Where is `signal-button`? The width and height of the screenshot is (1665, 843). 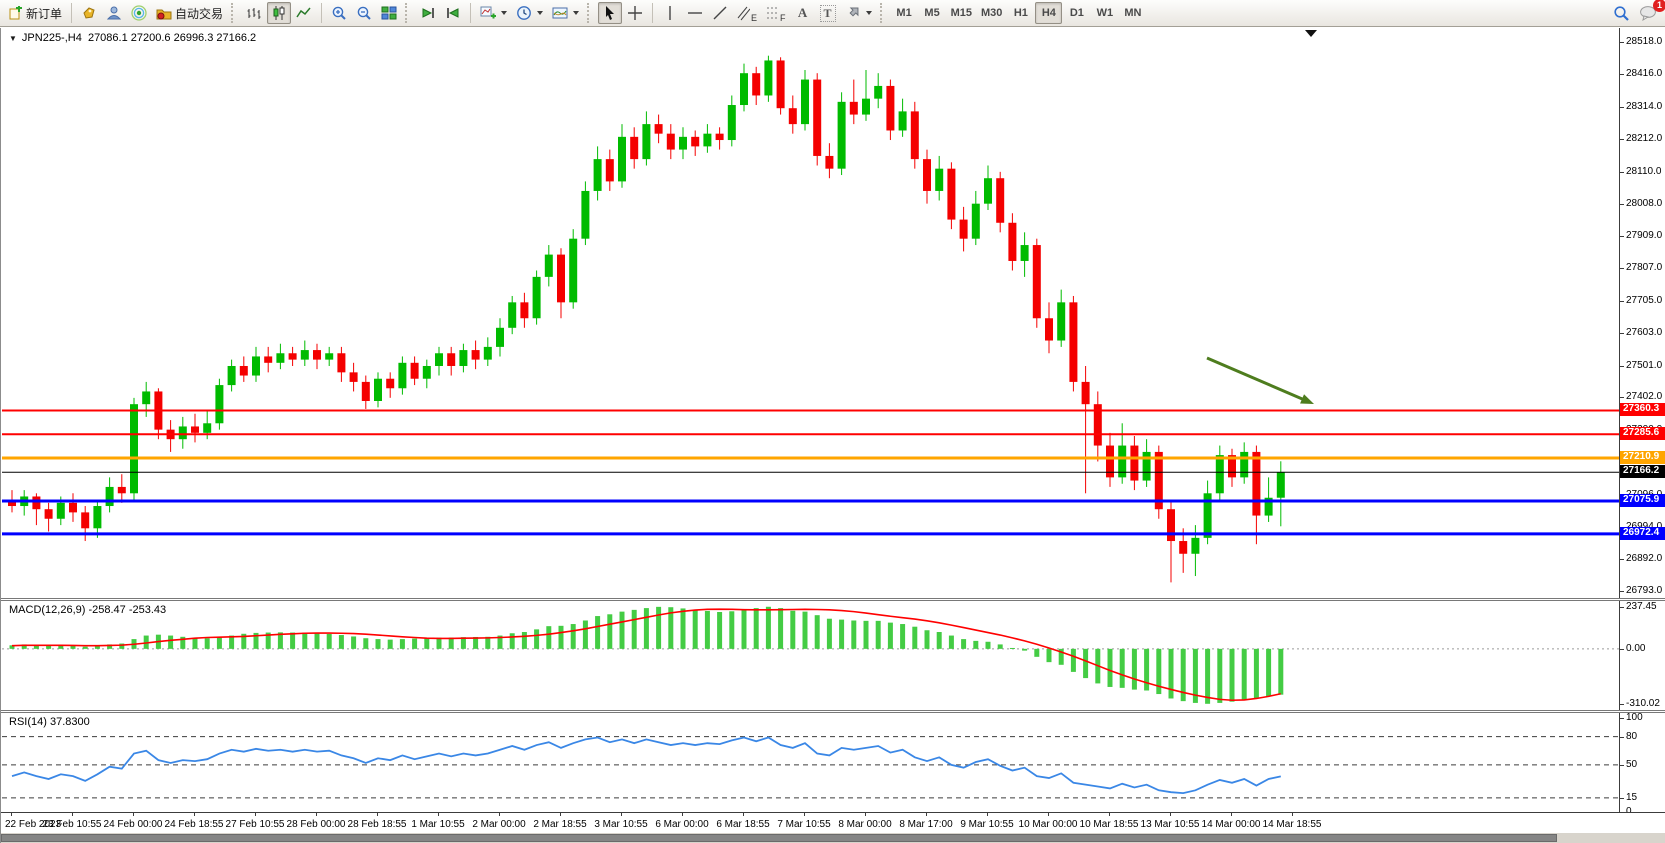
signal-button is located at coordinates (139, 13).